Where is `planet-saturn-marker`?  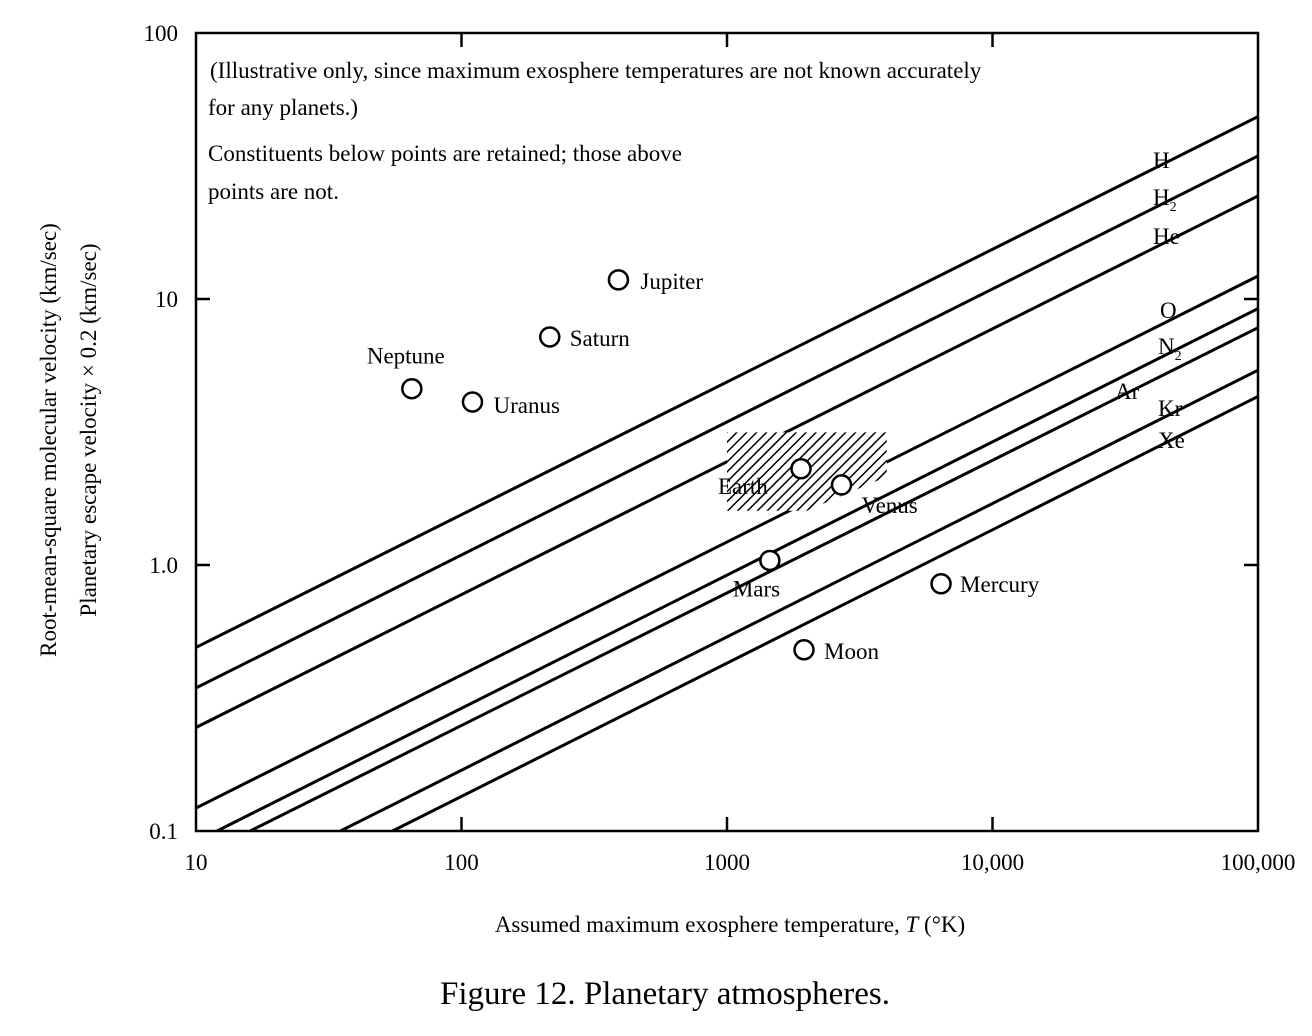
planet-saturn-marker is located at coordinates (550, 337).